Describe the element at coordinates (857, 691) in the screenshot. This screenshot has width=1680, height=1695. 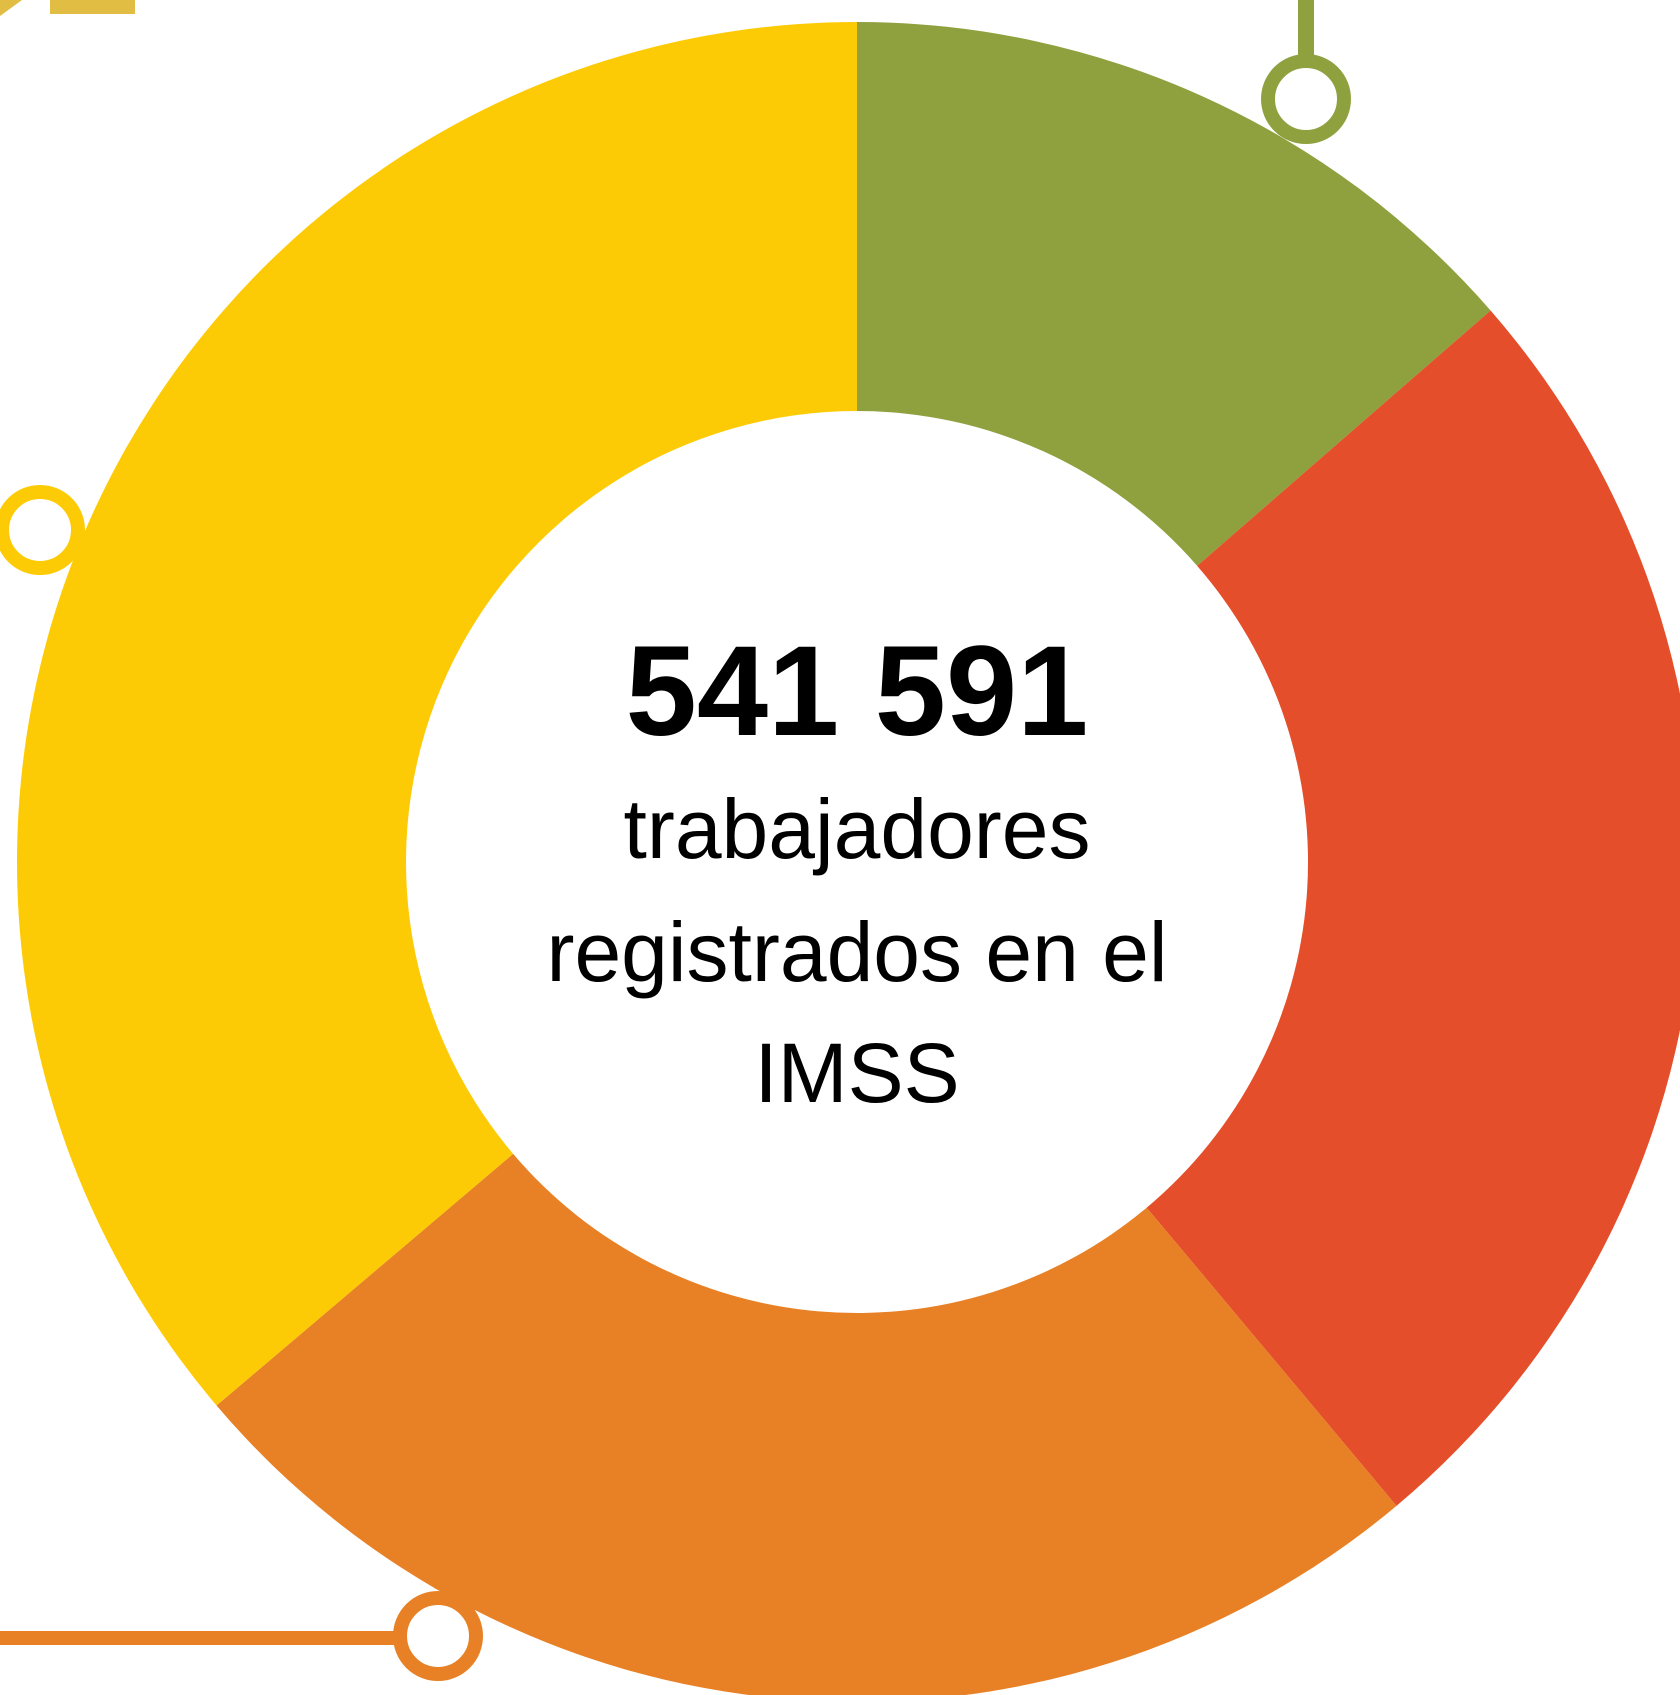
I see `center-value: 541 591` at that location.